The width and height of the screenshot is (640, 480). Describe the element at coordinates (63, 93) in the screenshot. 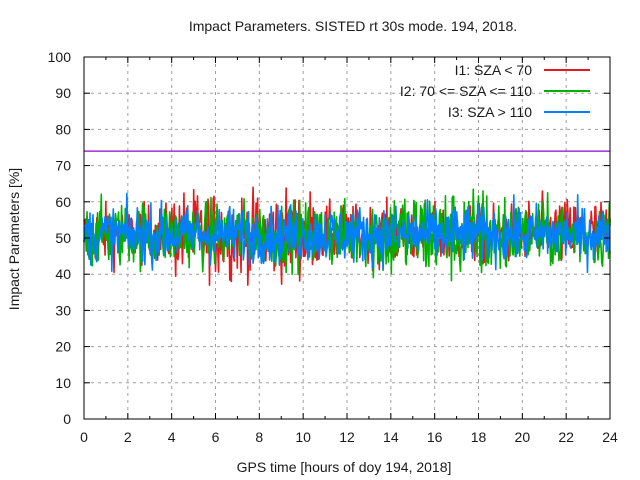

I see `y-tick-label: 90` at that location.